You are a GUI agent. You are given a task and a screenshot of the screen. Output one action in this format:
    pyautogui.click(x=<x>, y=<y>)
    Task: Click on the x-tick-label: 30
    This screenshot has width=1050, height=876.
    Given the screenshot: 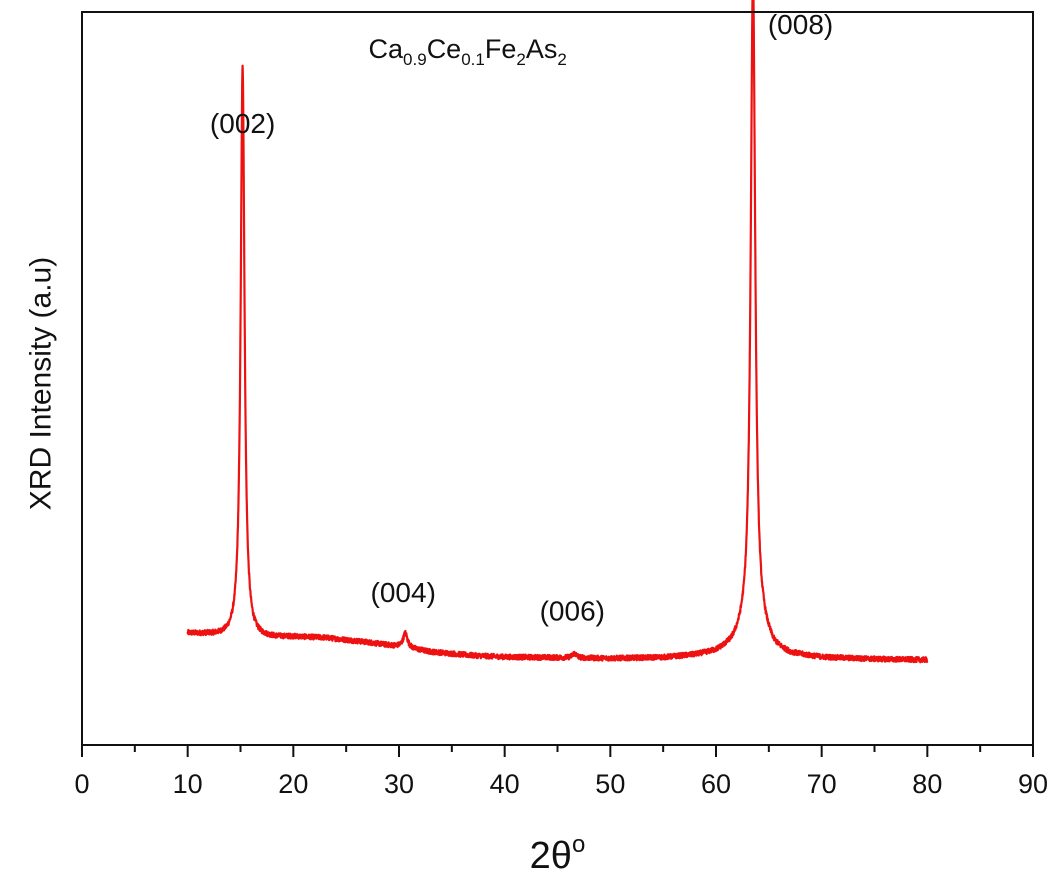 What is the action you would take?
    pyautogui.click(x=399, y=784)
    